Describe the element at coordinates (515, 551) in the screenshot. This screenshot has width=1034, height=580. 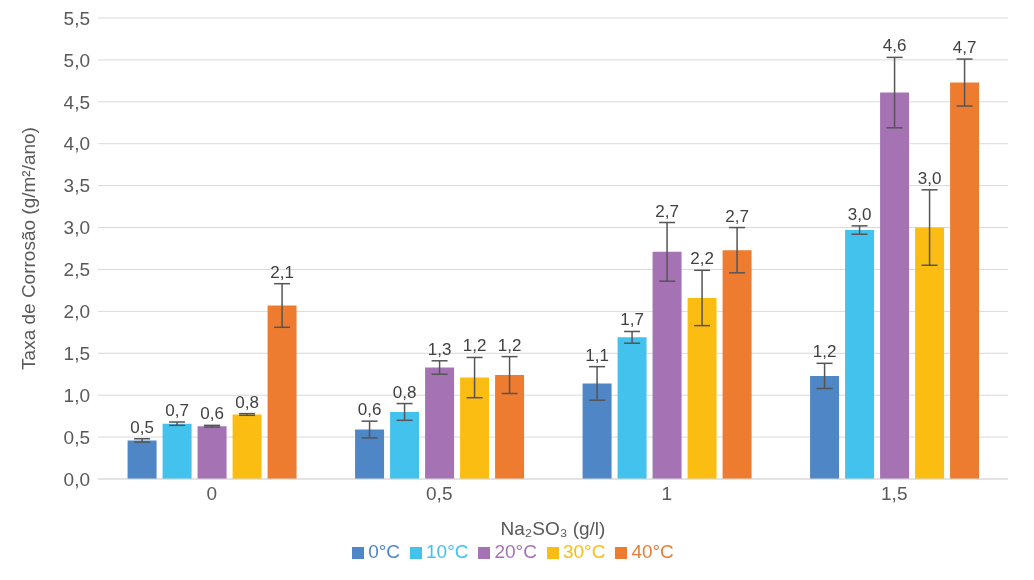
I see `legend-label: 20°C` at that location.